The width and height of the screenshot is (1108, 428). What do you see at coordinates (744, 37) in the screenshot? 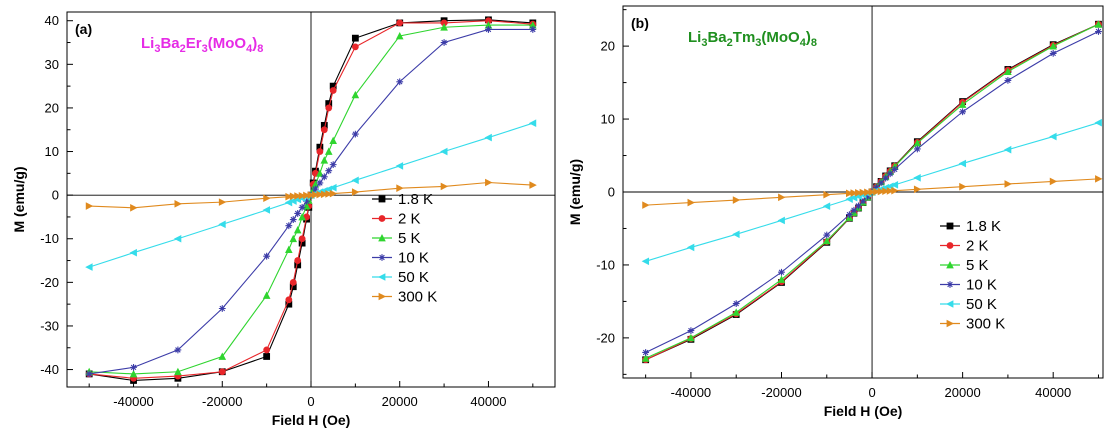
I see `formula-element: Tm` at bounding box center [744, 37].